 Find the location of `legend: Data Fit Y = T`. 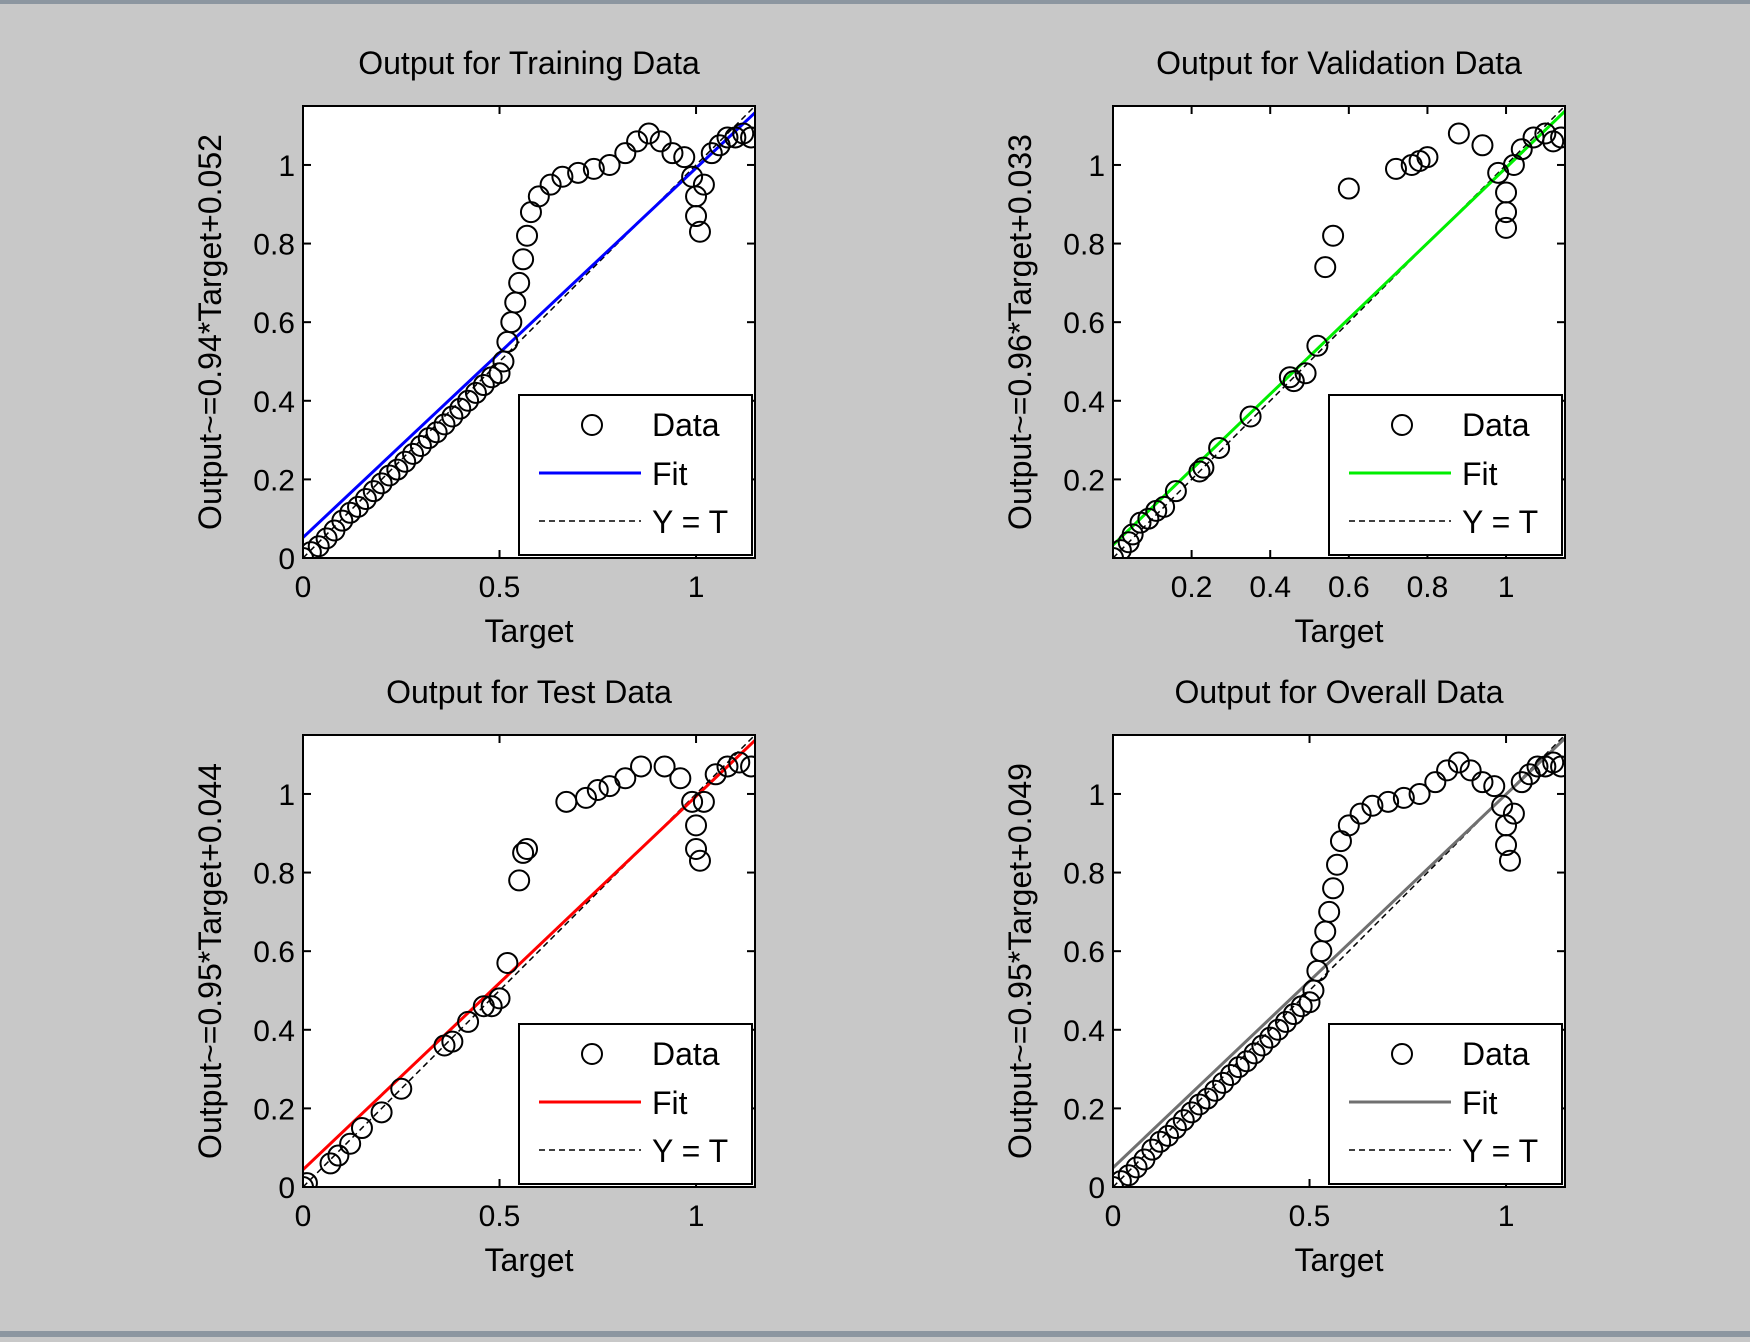

legend: Data Fit Y = T is located at coordinates (1445, 475).